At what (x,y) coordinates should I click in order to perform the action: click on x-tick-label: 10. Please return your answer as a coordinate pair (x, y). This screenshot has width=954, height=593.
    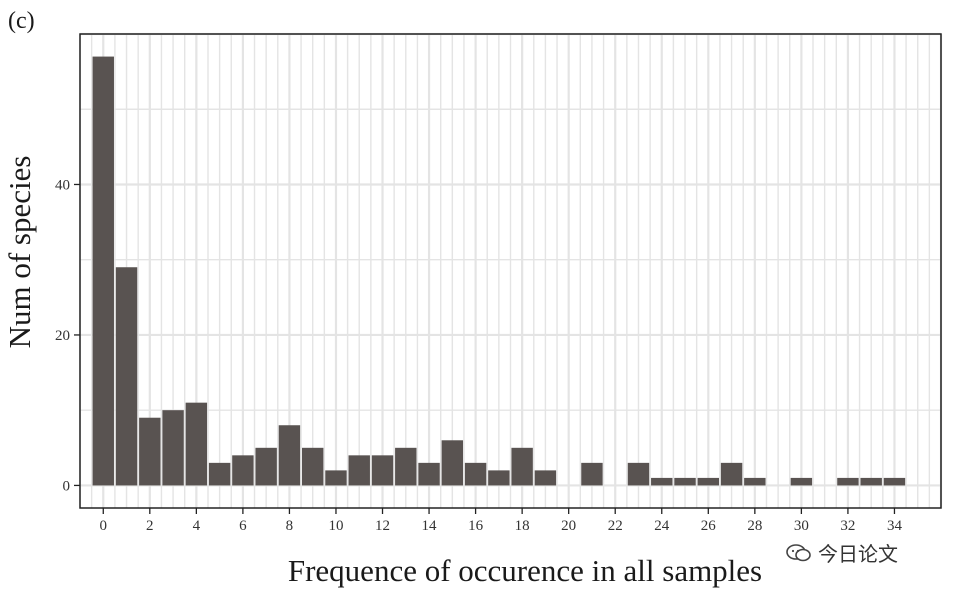
    Looking at the image, I should click on (335, 526).